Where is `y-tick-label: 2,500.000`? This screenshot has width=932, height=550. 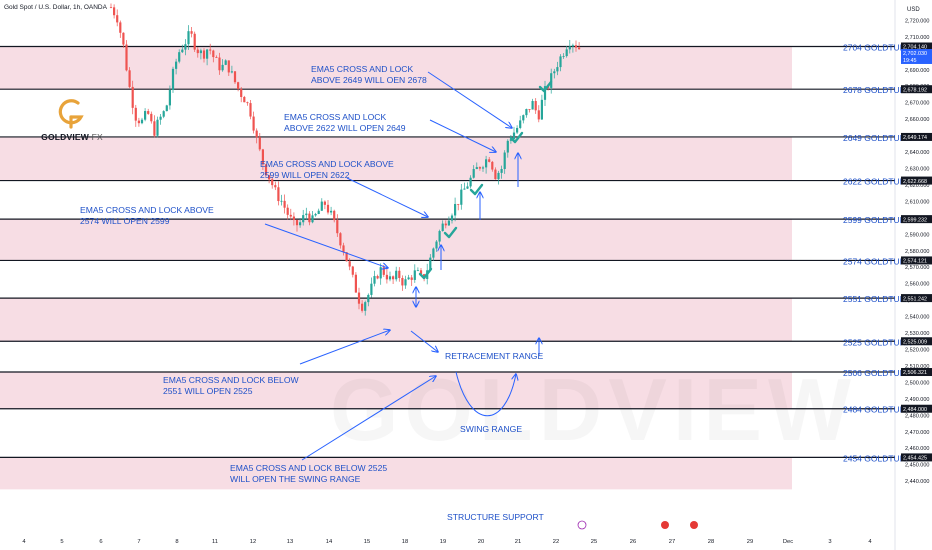 y-tick-label: 2,500.000 is located at coordinates (917, 383).